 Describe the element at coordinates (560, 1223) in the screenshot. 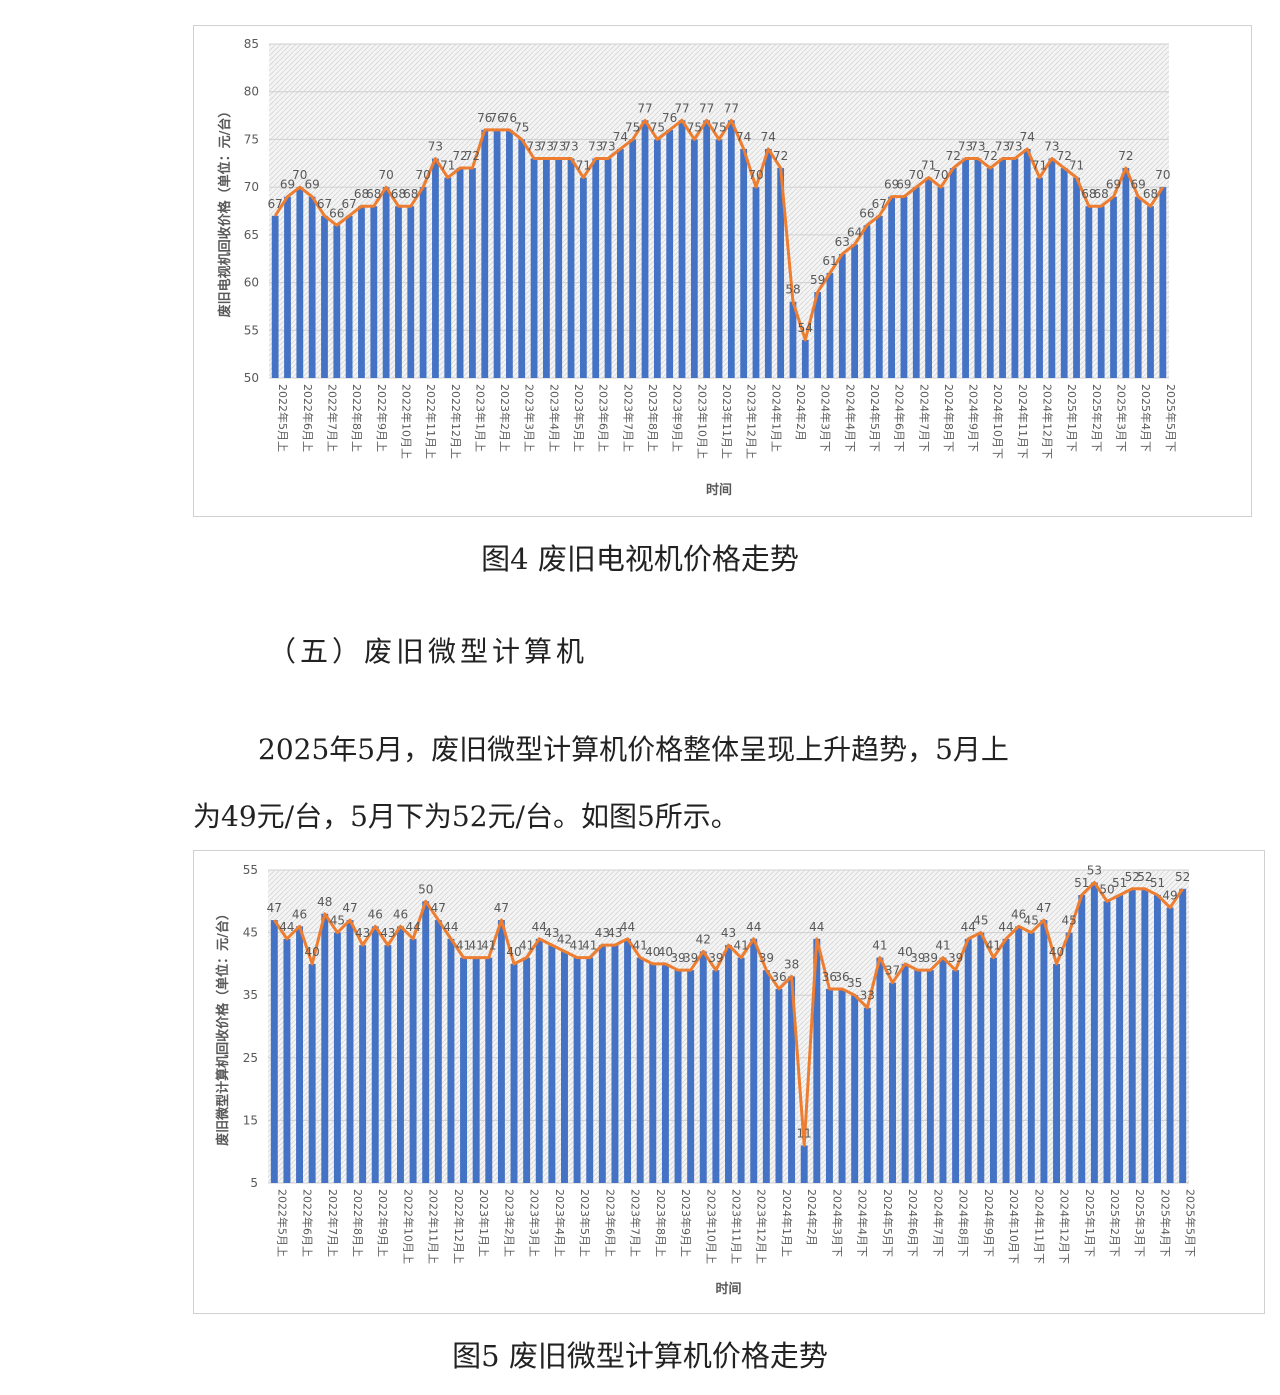

I see `fig5-x-tick-label: 2023年4月上` at that location.